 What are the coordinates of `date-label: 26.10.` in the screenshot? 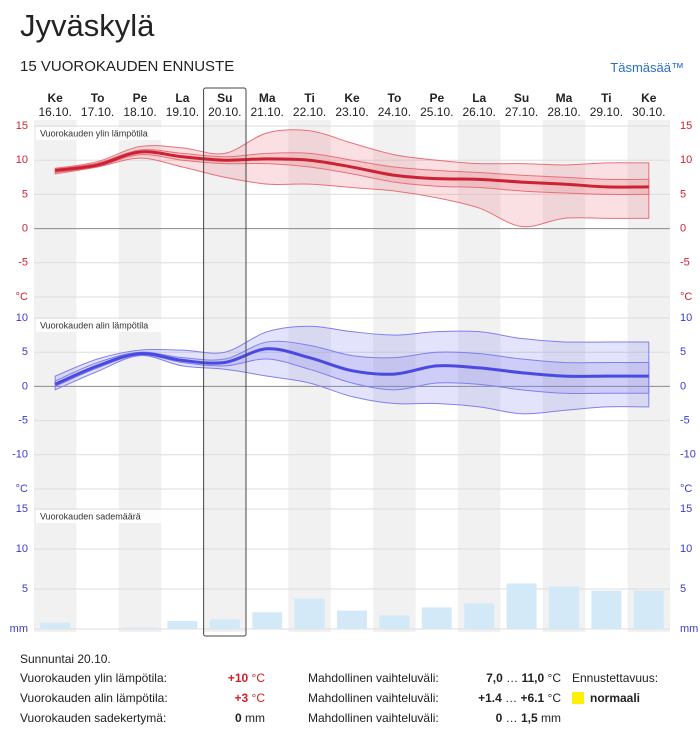 It's located at (479, 112).